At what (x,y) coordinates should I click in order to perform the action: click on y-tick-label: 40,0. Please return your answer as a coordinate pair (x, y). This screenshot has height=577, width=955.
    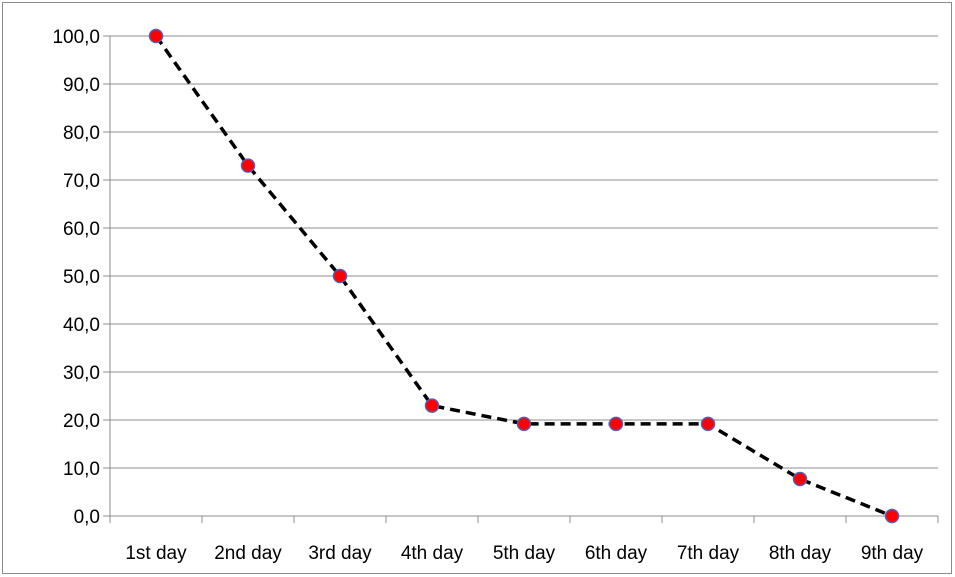
    Looking at the image, I should click on (81, 325).